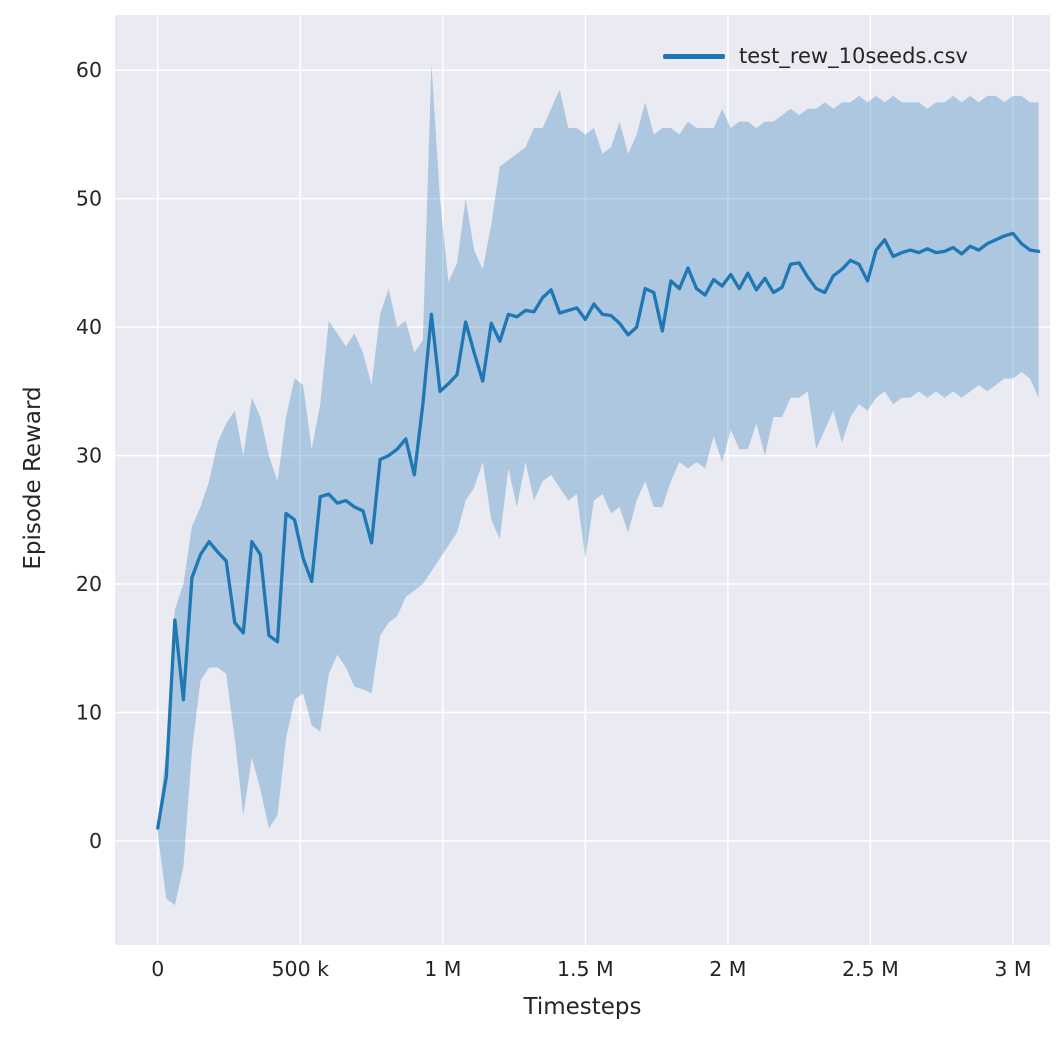 The width and height of the screenshot is (1061, 1050). What do you see at coordinates (89, 584) in the screenshot?
I see `y-tick-label: 20` at bounding box center [89, 584].